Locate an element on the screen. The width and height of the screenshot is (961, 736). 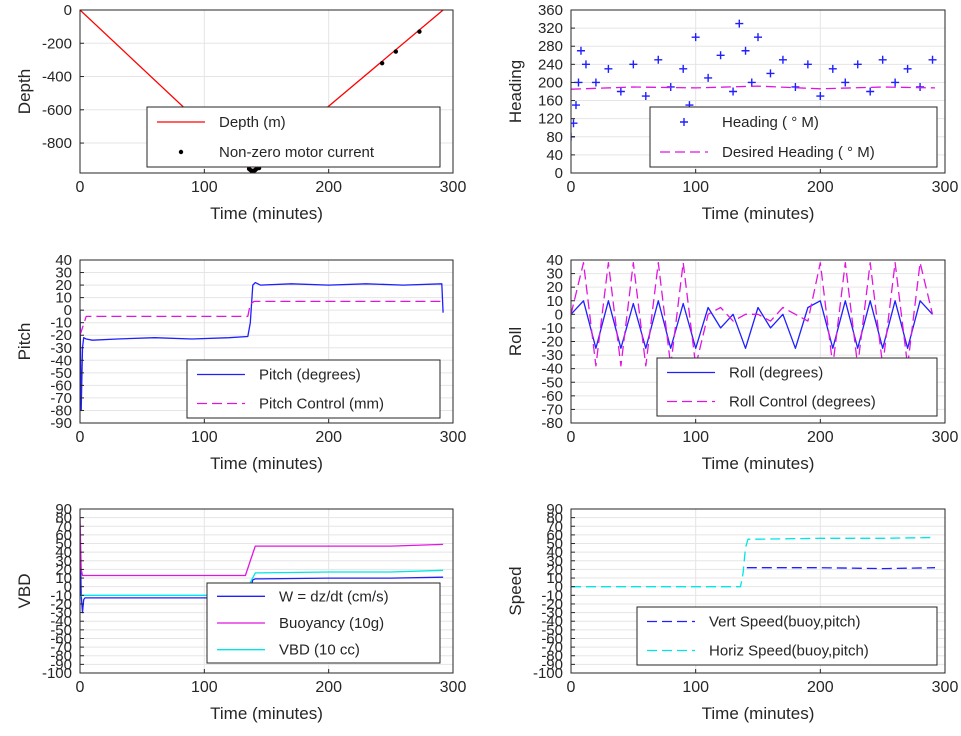
legend-entry: Heading ( ° M) is located at coordinates (770, 122).